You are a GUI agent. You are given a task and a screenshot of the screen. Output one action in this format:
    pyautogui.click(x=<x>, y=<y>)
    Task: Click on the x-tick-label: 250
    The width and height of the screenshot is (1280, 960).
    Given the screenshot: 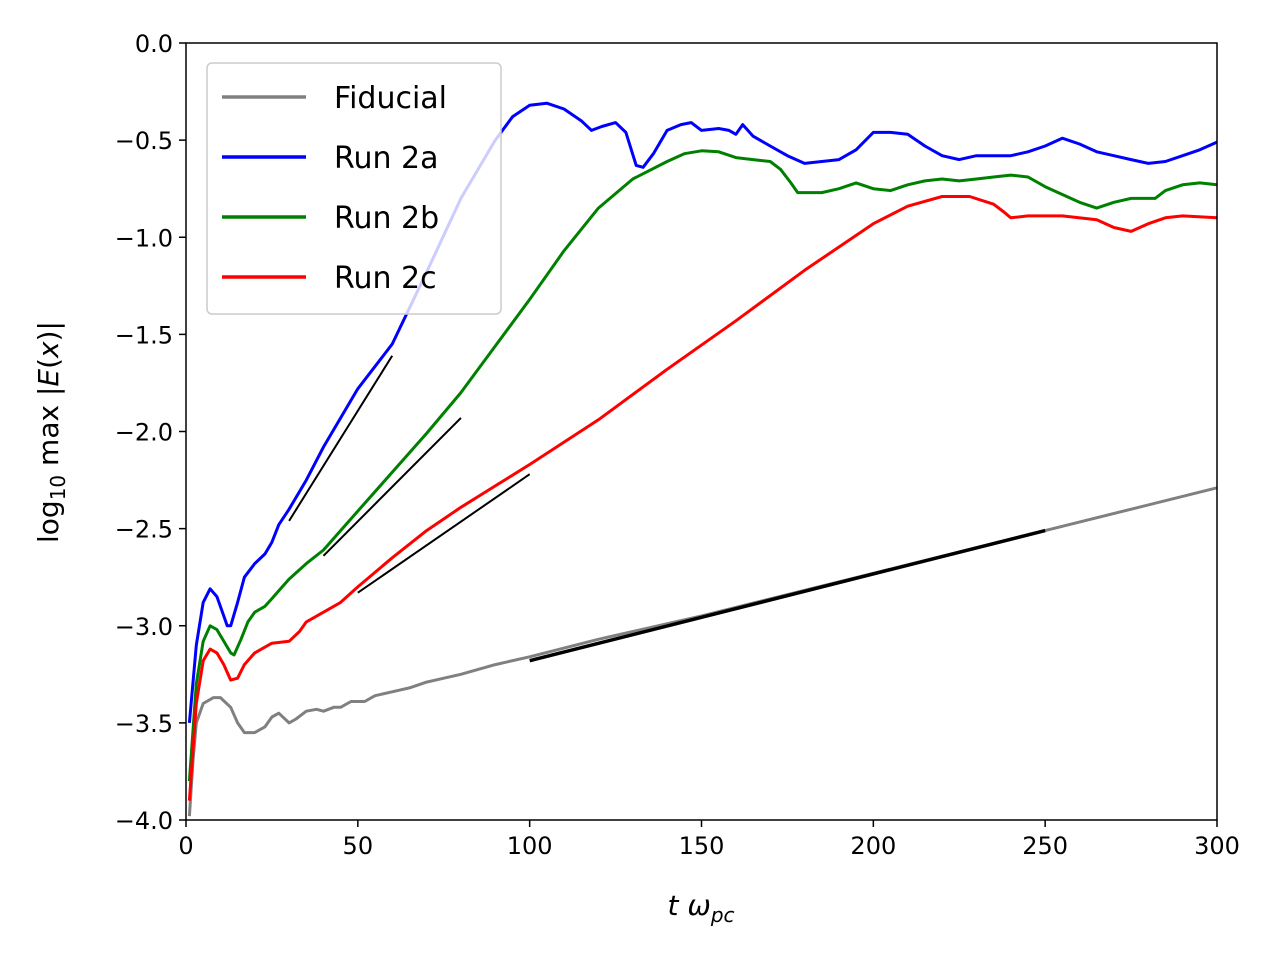 What is the action you would take?
    pyautogui.click(x=1045, y=846)
    